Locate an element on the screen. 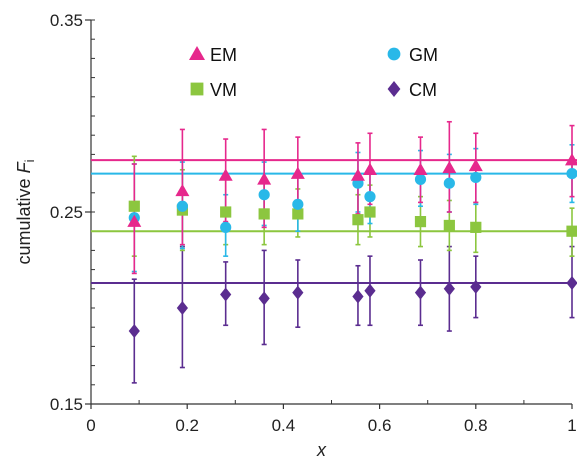 This screenshot has width=577, height=462. x-tick-label: 1 is located at coordinates (571, 425).